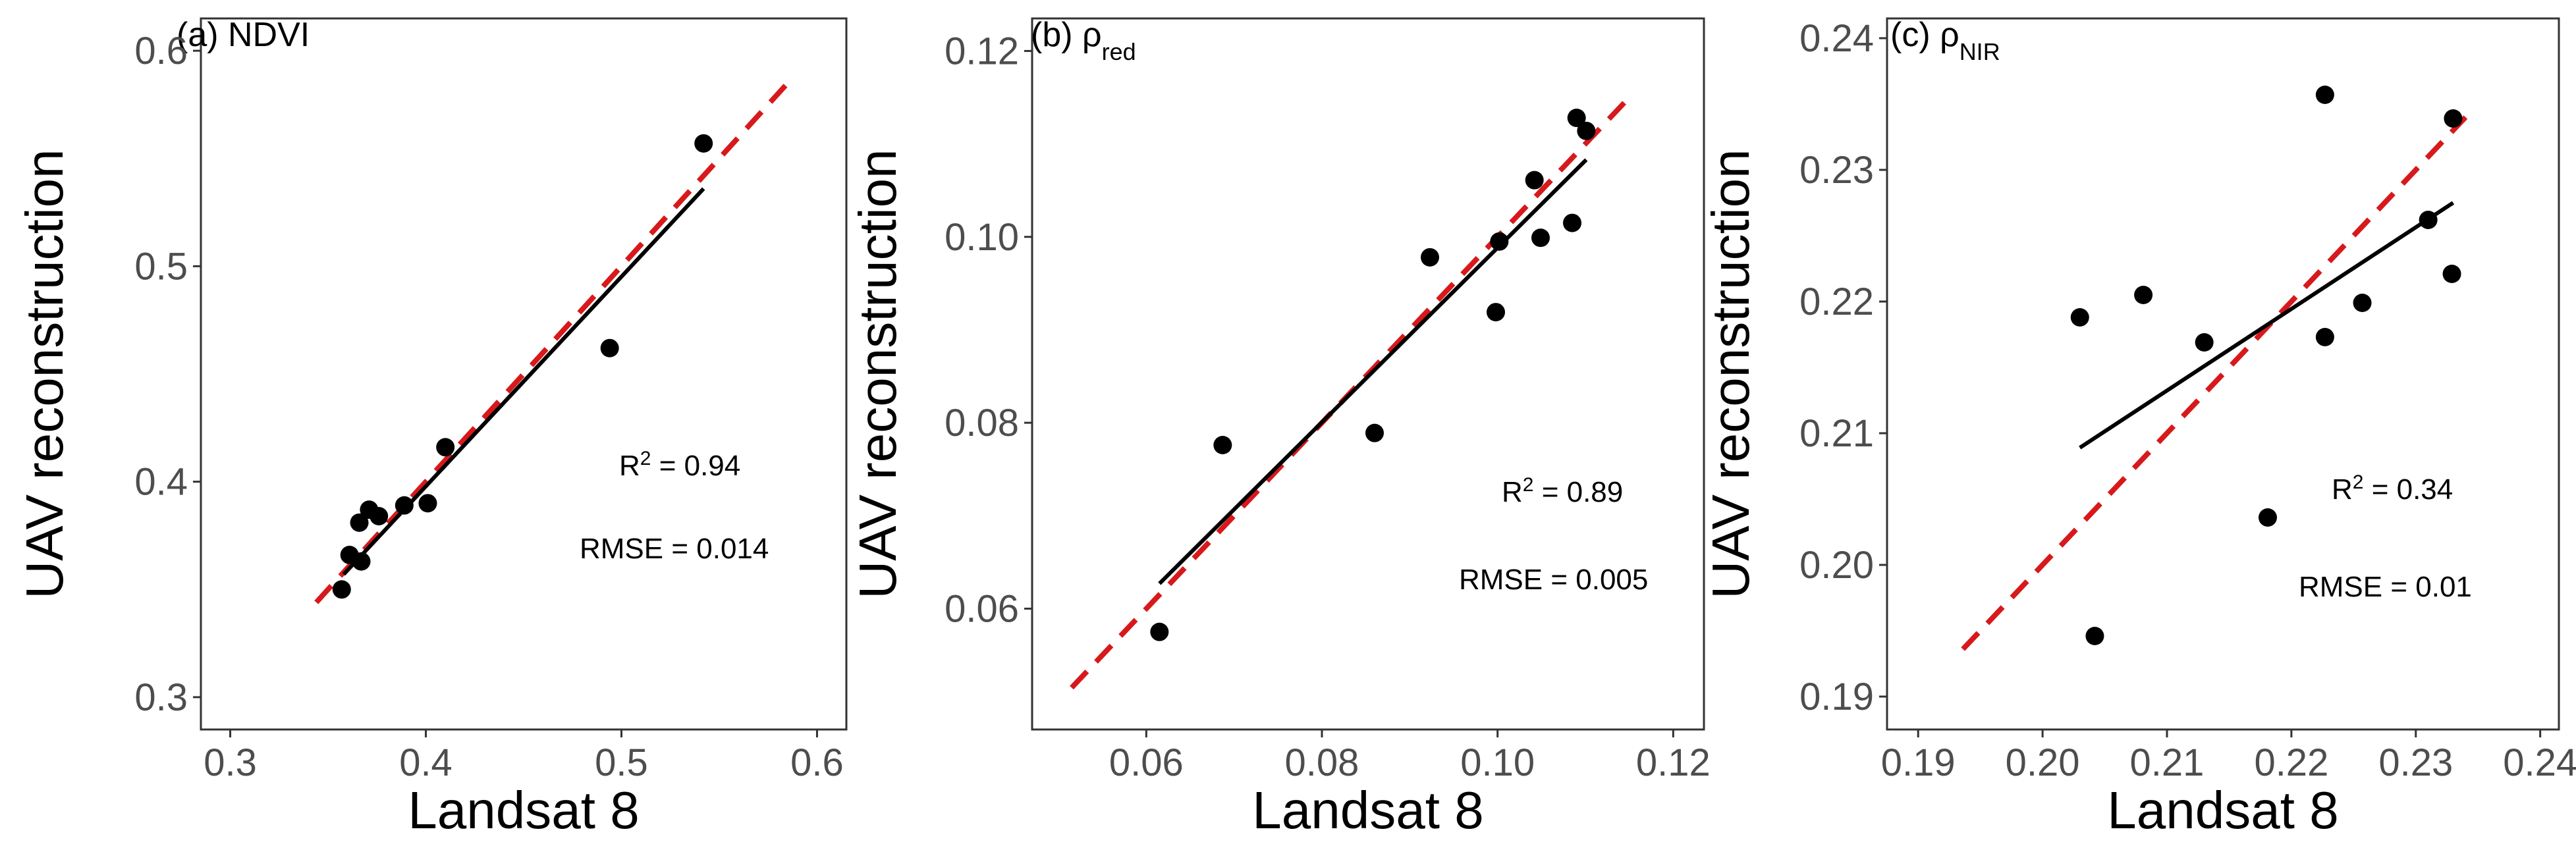 The width and height of the screenshot is (2576, 848). I want to click on x-tick-label: 0.10, so click(1497, 762).